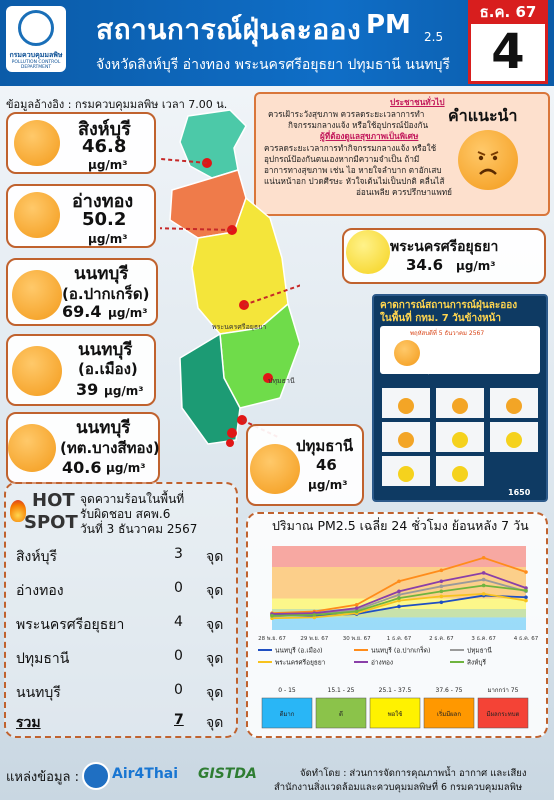  I want to click on gistda-logo: GISTDA, so click(227, 774).